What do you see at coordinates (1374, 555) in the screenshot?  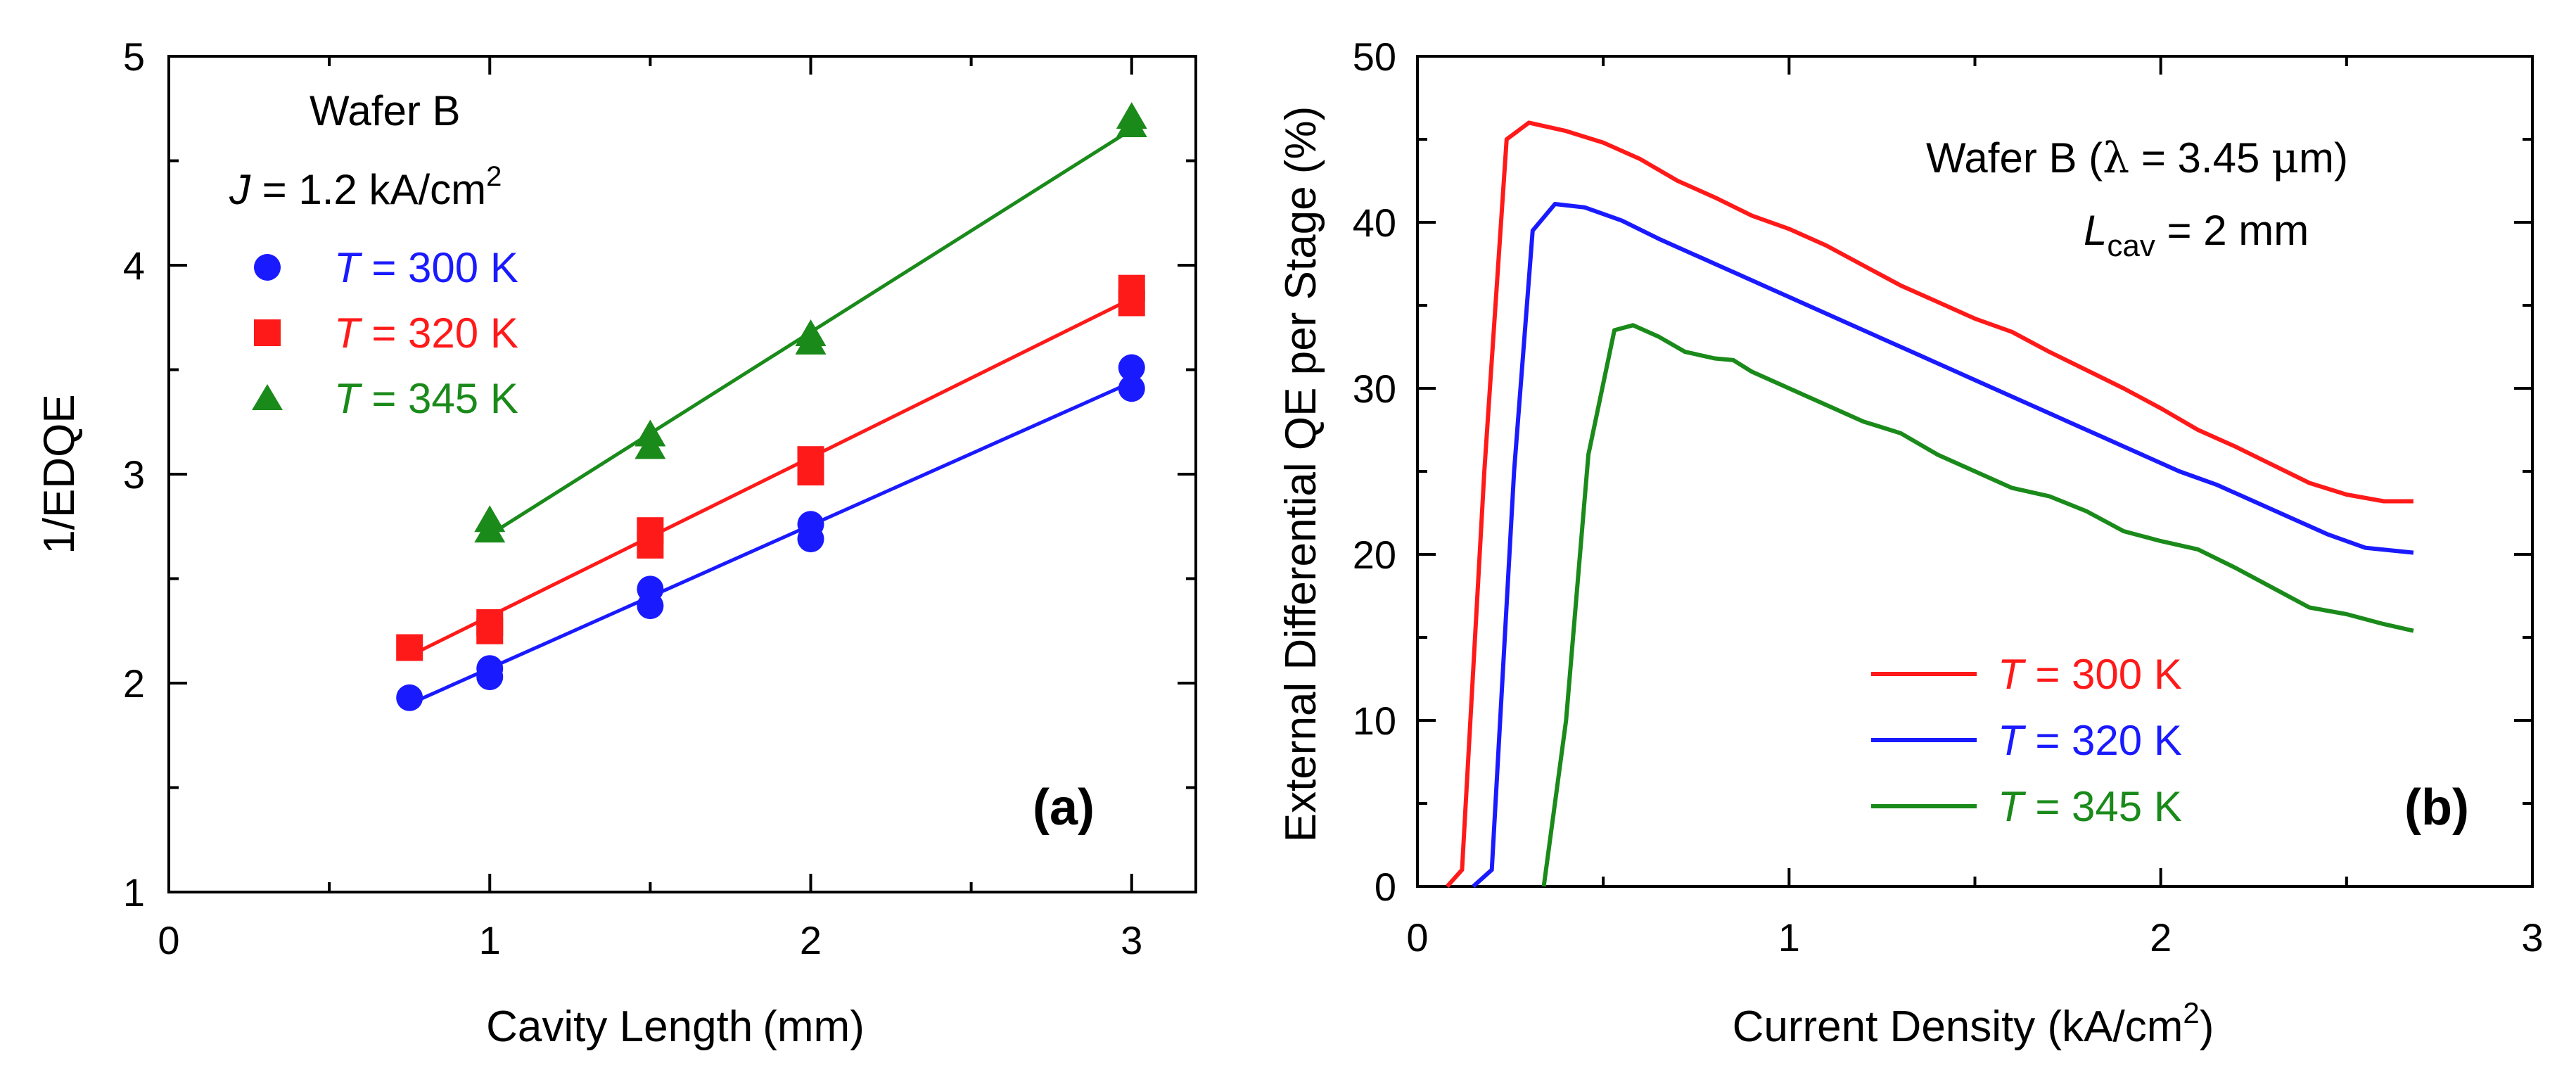 I see `panel-b-y-tick-label: 20` at bounding box center [1374, 555].